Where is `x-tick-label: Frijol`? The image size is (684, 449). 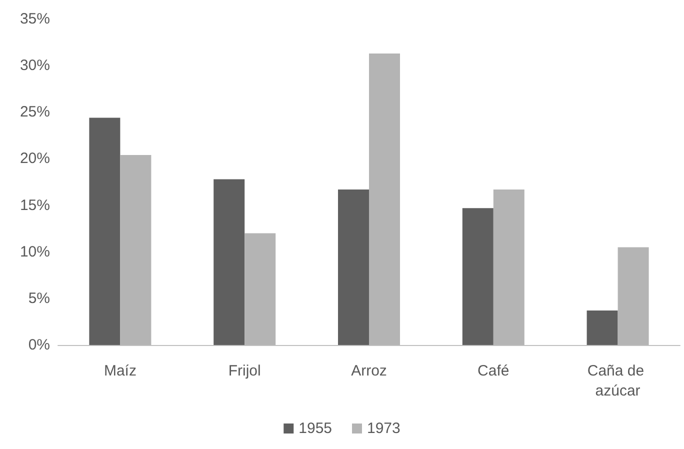 x-tick-label: Frijol is located at coordinates (244, 371).